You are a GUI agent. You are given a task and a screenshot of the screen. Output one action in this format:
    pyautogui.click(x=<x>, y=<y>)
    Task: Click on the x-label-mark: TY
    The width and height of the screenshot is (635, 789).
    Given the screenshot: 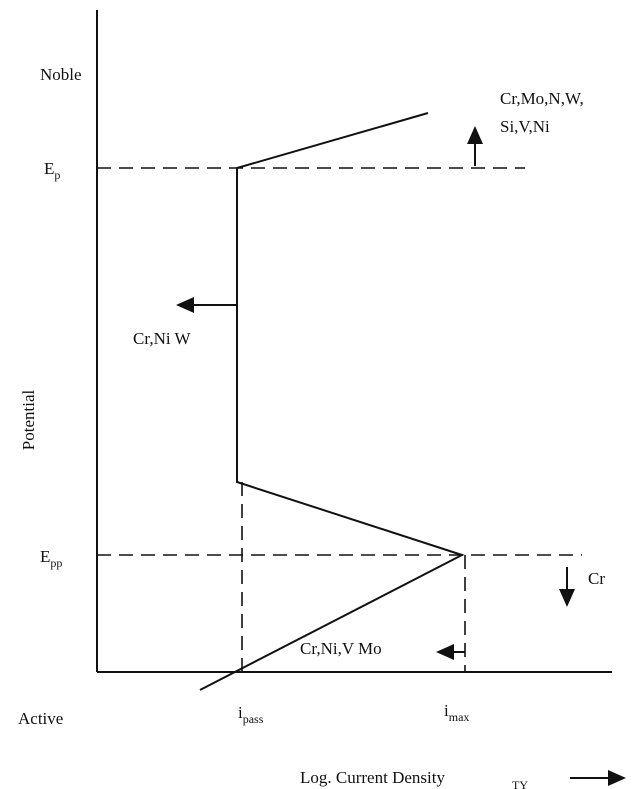 What is the action you would take?
    pyautogui.click(x=520, y=783)
    